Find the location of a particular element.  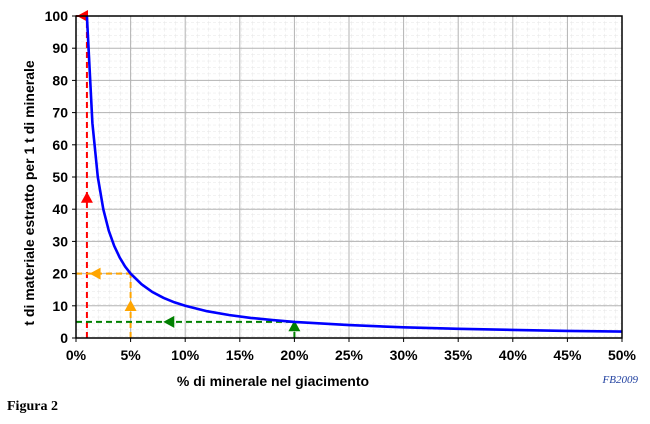

y-tick-label: 40 is located at coordinates (60, 209).